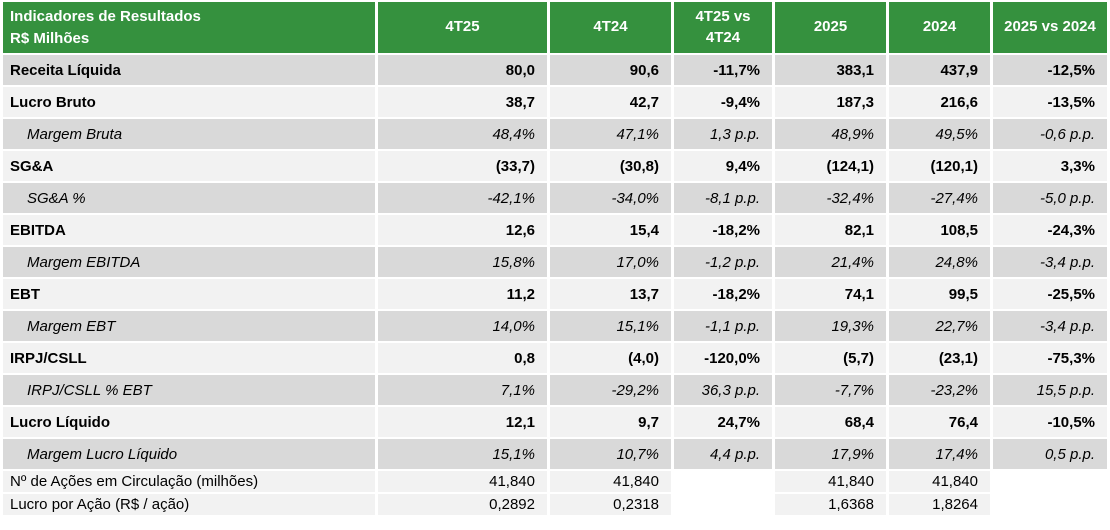  Describe the element at coordinates (189, 166) in the screenshot. I see `row-label: SG&A` at that location.